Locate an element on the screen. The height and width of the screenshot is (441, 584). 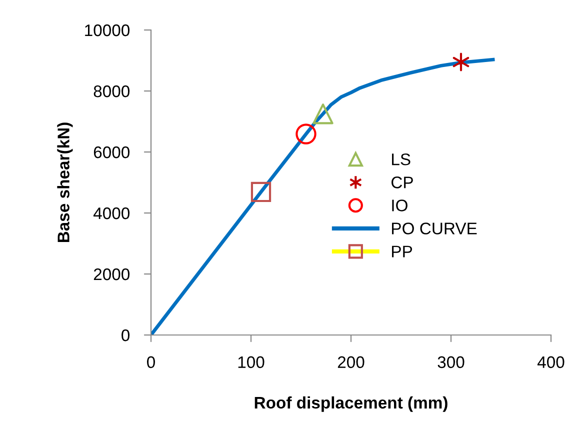
legend-label: PO CURVE is located at coordinates (434, 228).